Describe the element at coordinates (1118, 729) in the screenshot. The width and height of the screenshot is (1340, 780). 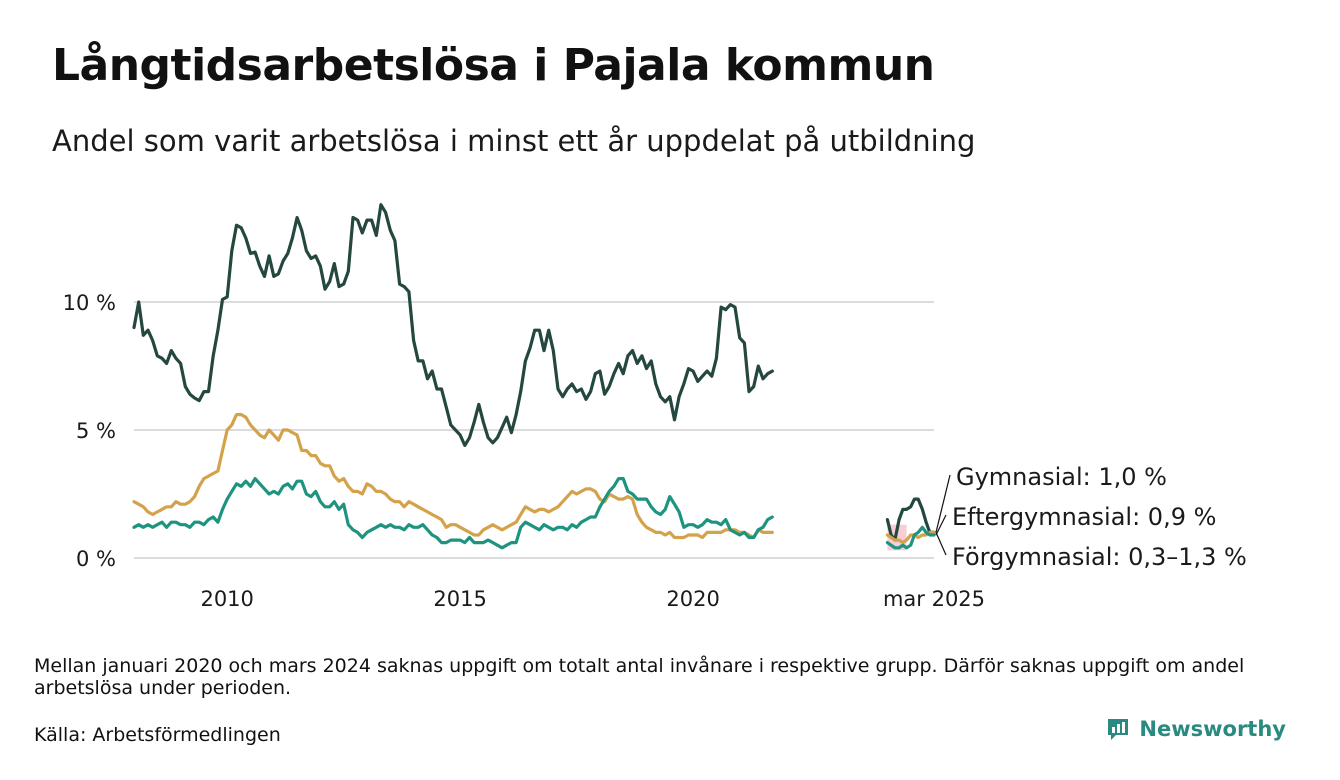
I see `newsworthy-logo-icon` at that location.